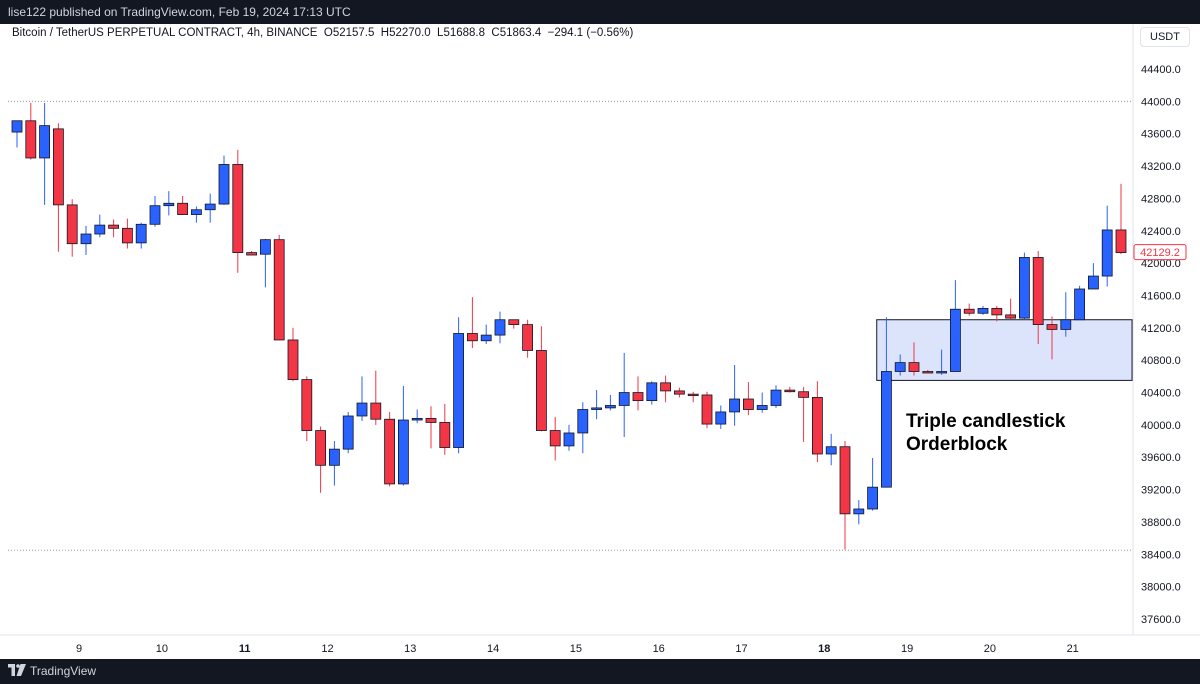  Describe the element at coordinates (1161, 620) in the screenshot. I see `price-tick-label: 37600.0` at that location.